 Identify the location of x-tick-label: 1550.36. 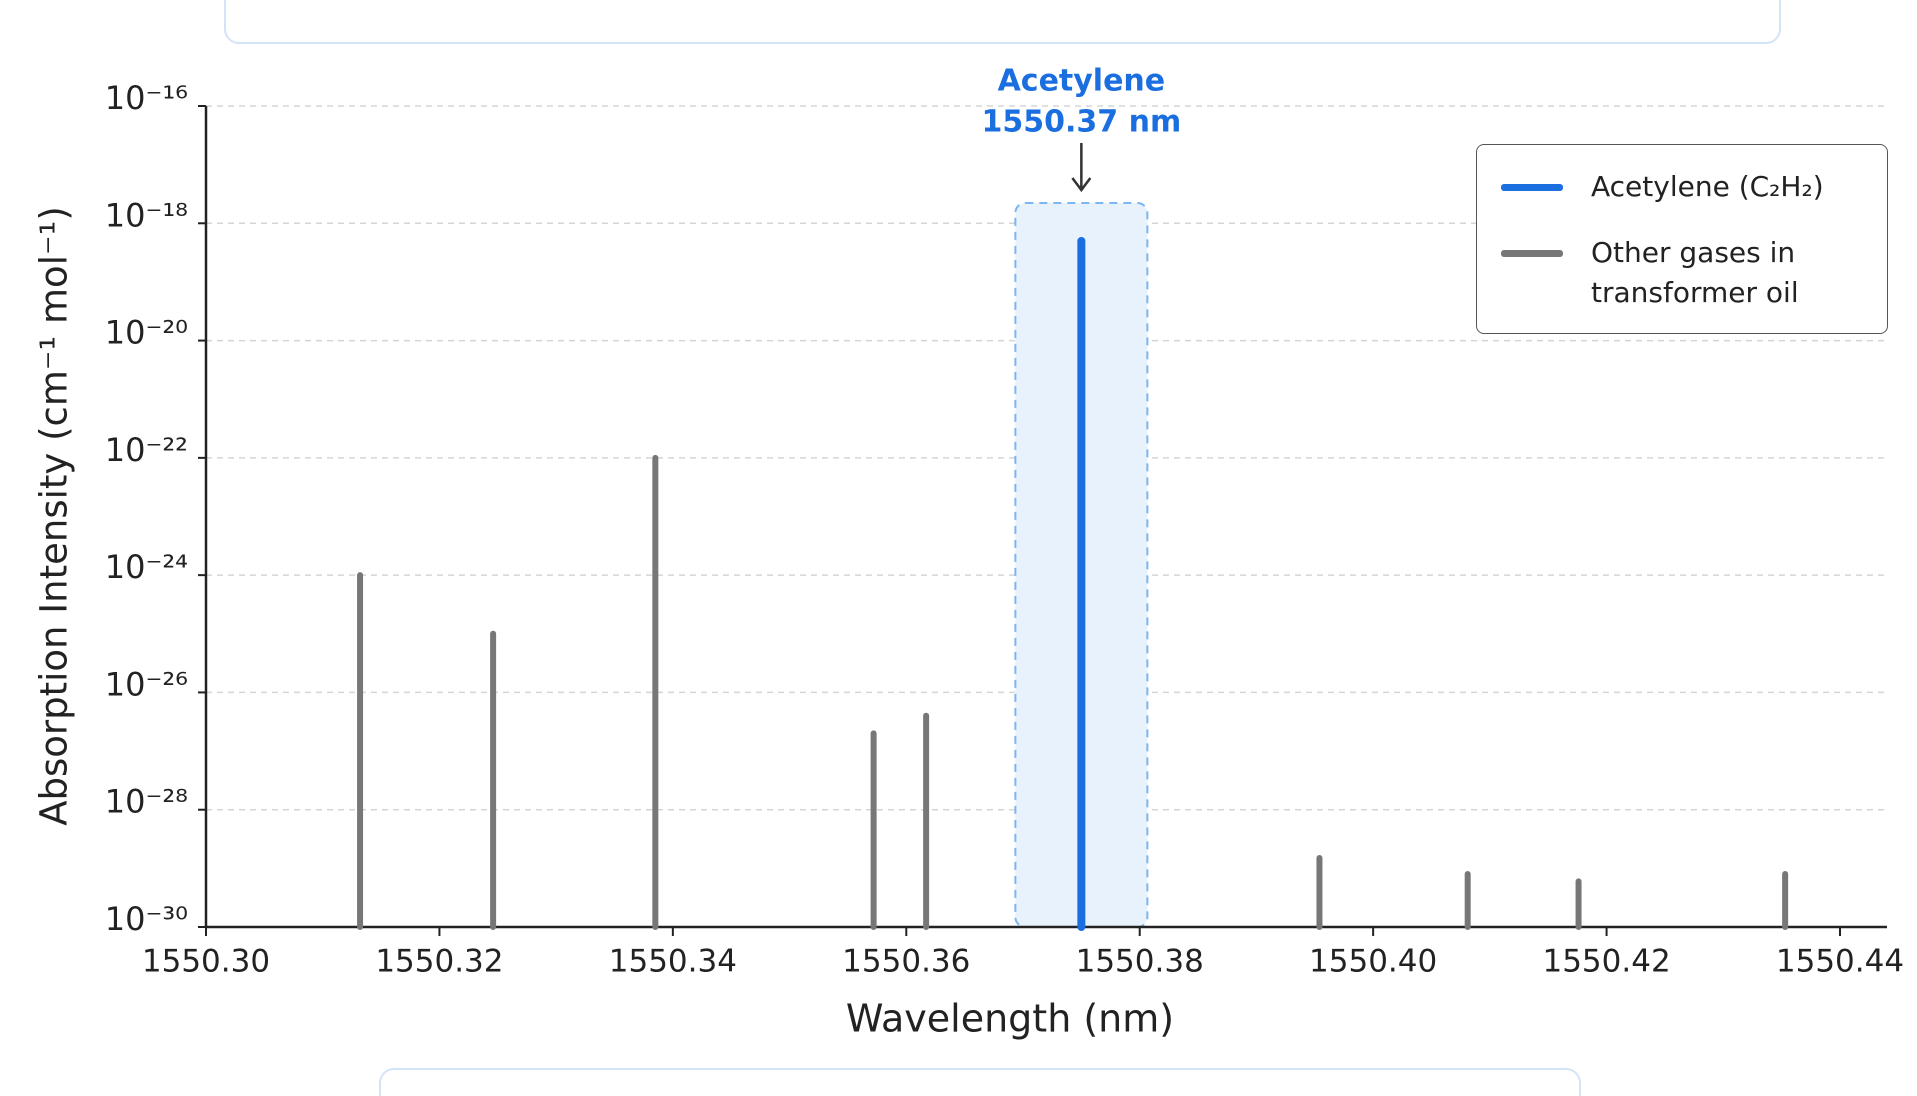
(906, 962).